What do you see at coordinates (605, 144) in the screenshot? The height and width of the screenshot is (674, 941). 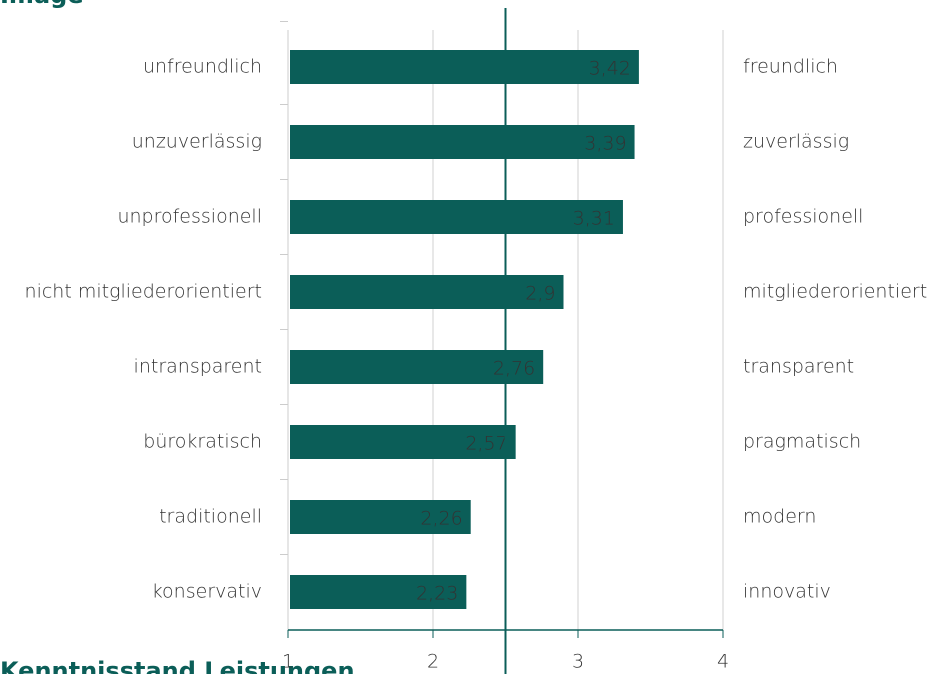 I see `value-label: 3,39` at bounding box center [605, 144].